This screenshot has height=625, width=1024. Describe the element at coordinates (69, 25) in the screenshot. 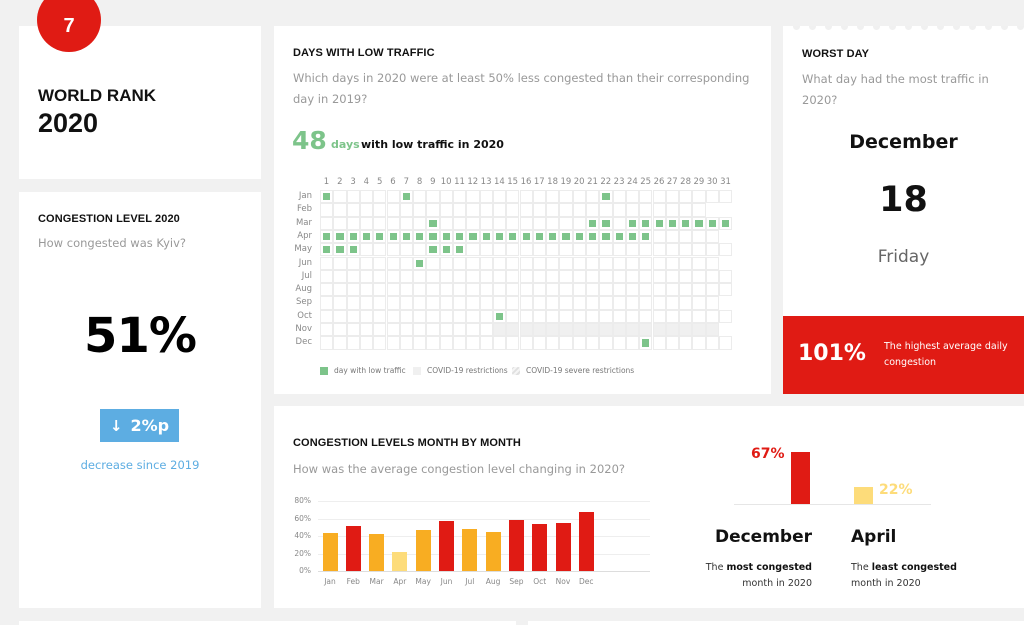

I see `rank-number: 7` at that location.